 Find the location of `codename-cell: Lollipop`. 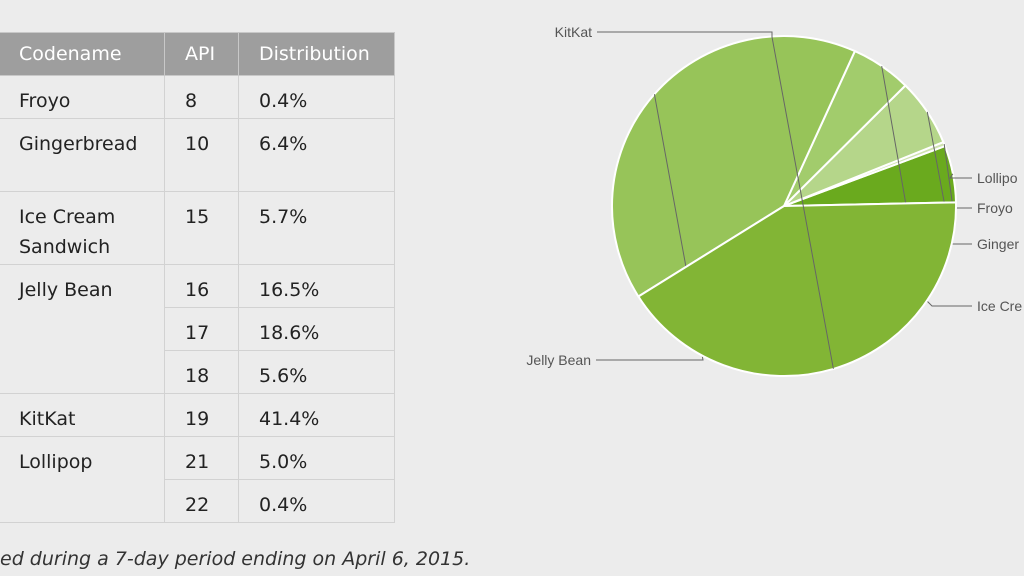

codename-cell: Lollipop is located at coordinates (82, 479).